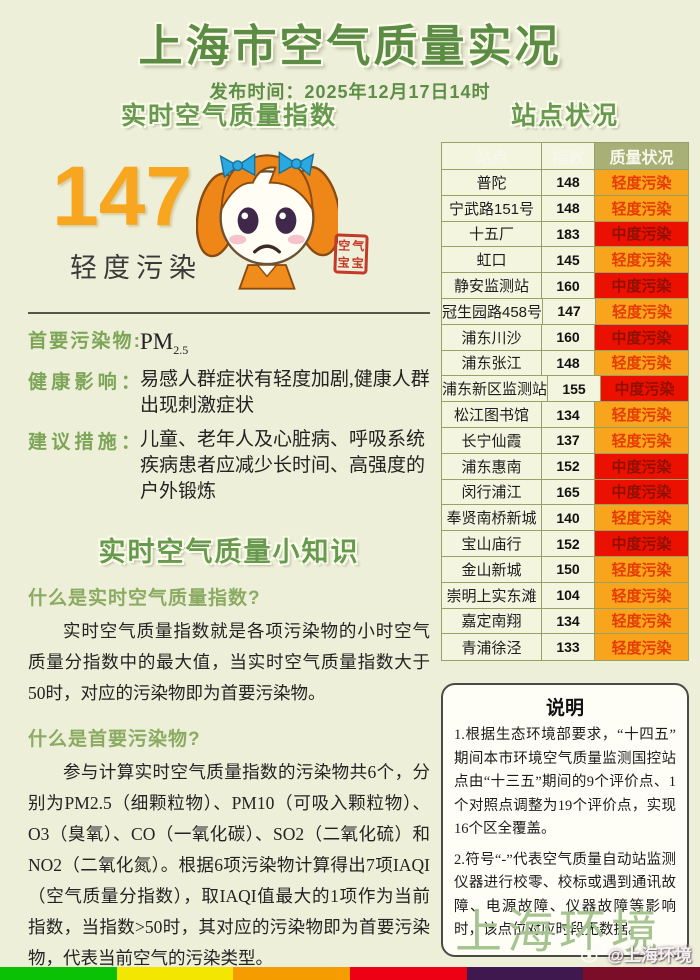  I want to click on station-name: 十五厂, so click(492, 234).